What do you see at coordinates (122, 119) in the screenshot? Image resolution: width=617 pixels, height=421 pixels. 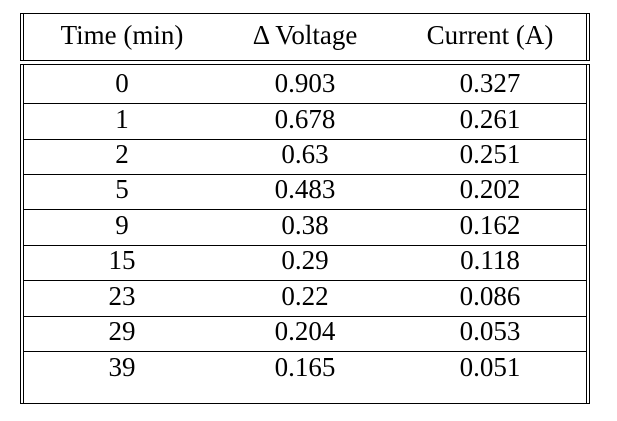 I see `cell-time: 1` at bounding box center [122, 119].